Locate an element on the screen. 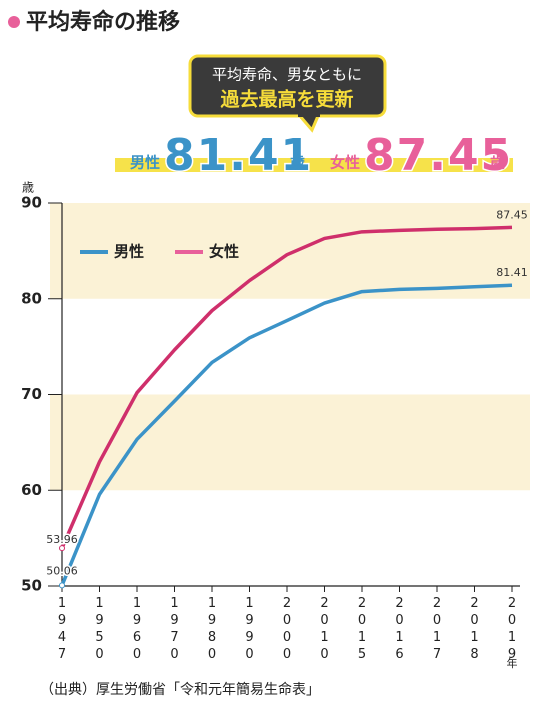  data-label: 53.96 is located at coordinates (62, 539).